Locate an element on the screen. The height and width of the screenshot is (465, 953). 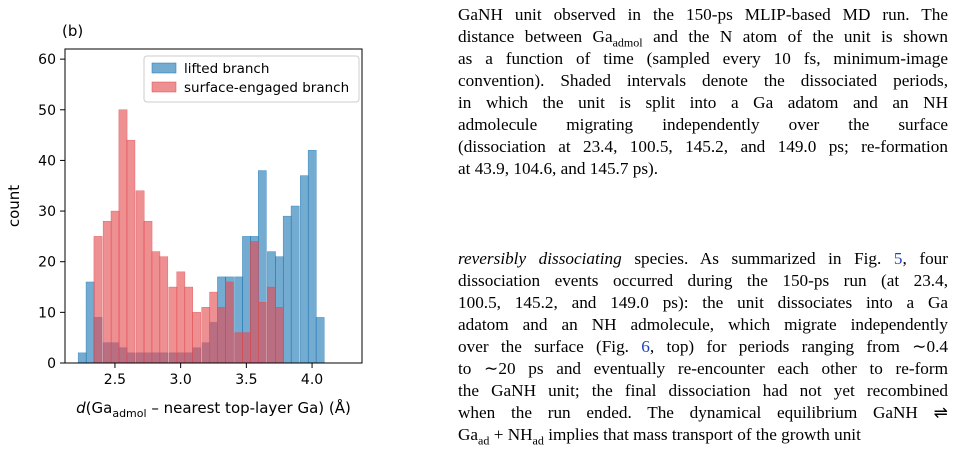
legend-label-1: surface-engaged branch is located at coordinates (266, 88).